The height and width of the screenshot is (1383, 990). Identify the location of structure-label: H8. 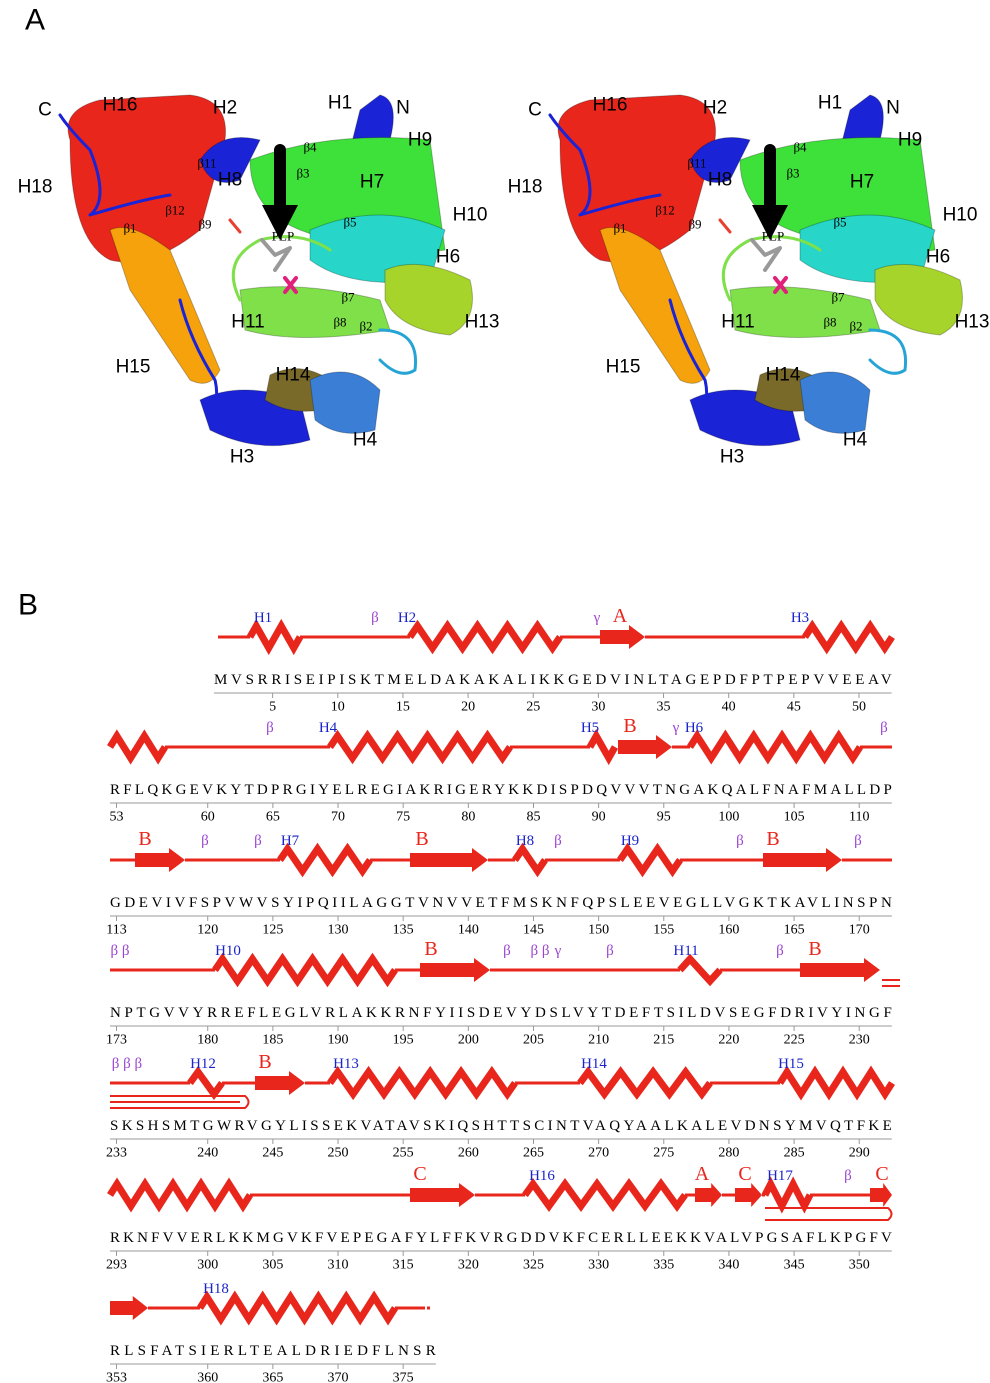
(230, 180).